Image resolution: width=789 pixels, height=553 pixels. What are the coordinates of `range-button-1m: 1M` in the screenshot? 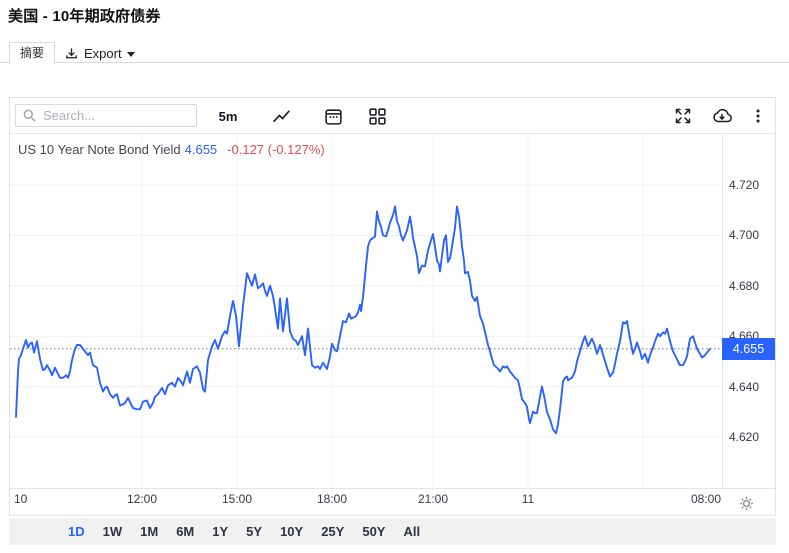 It's located at (149, 531).